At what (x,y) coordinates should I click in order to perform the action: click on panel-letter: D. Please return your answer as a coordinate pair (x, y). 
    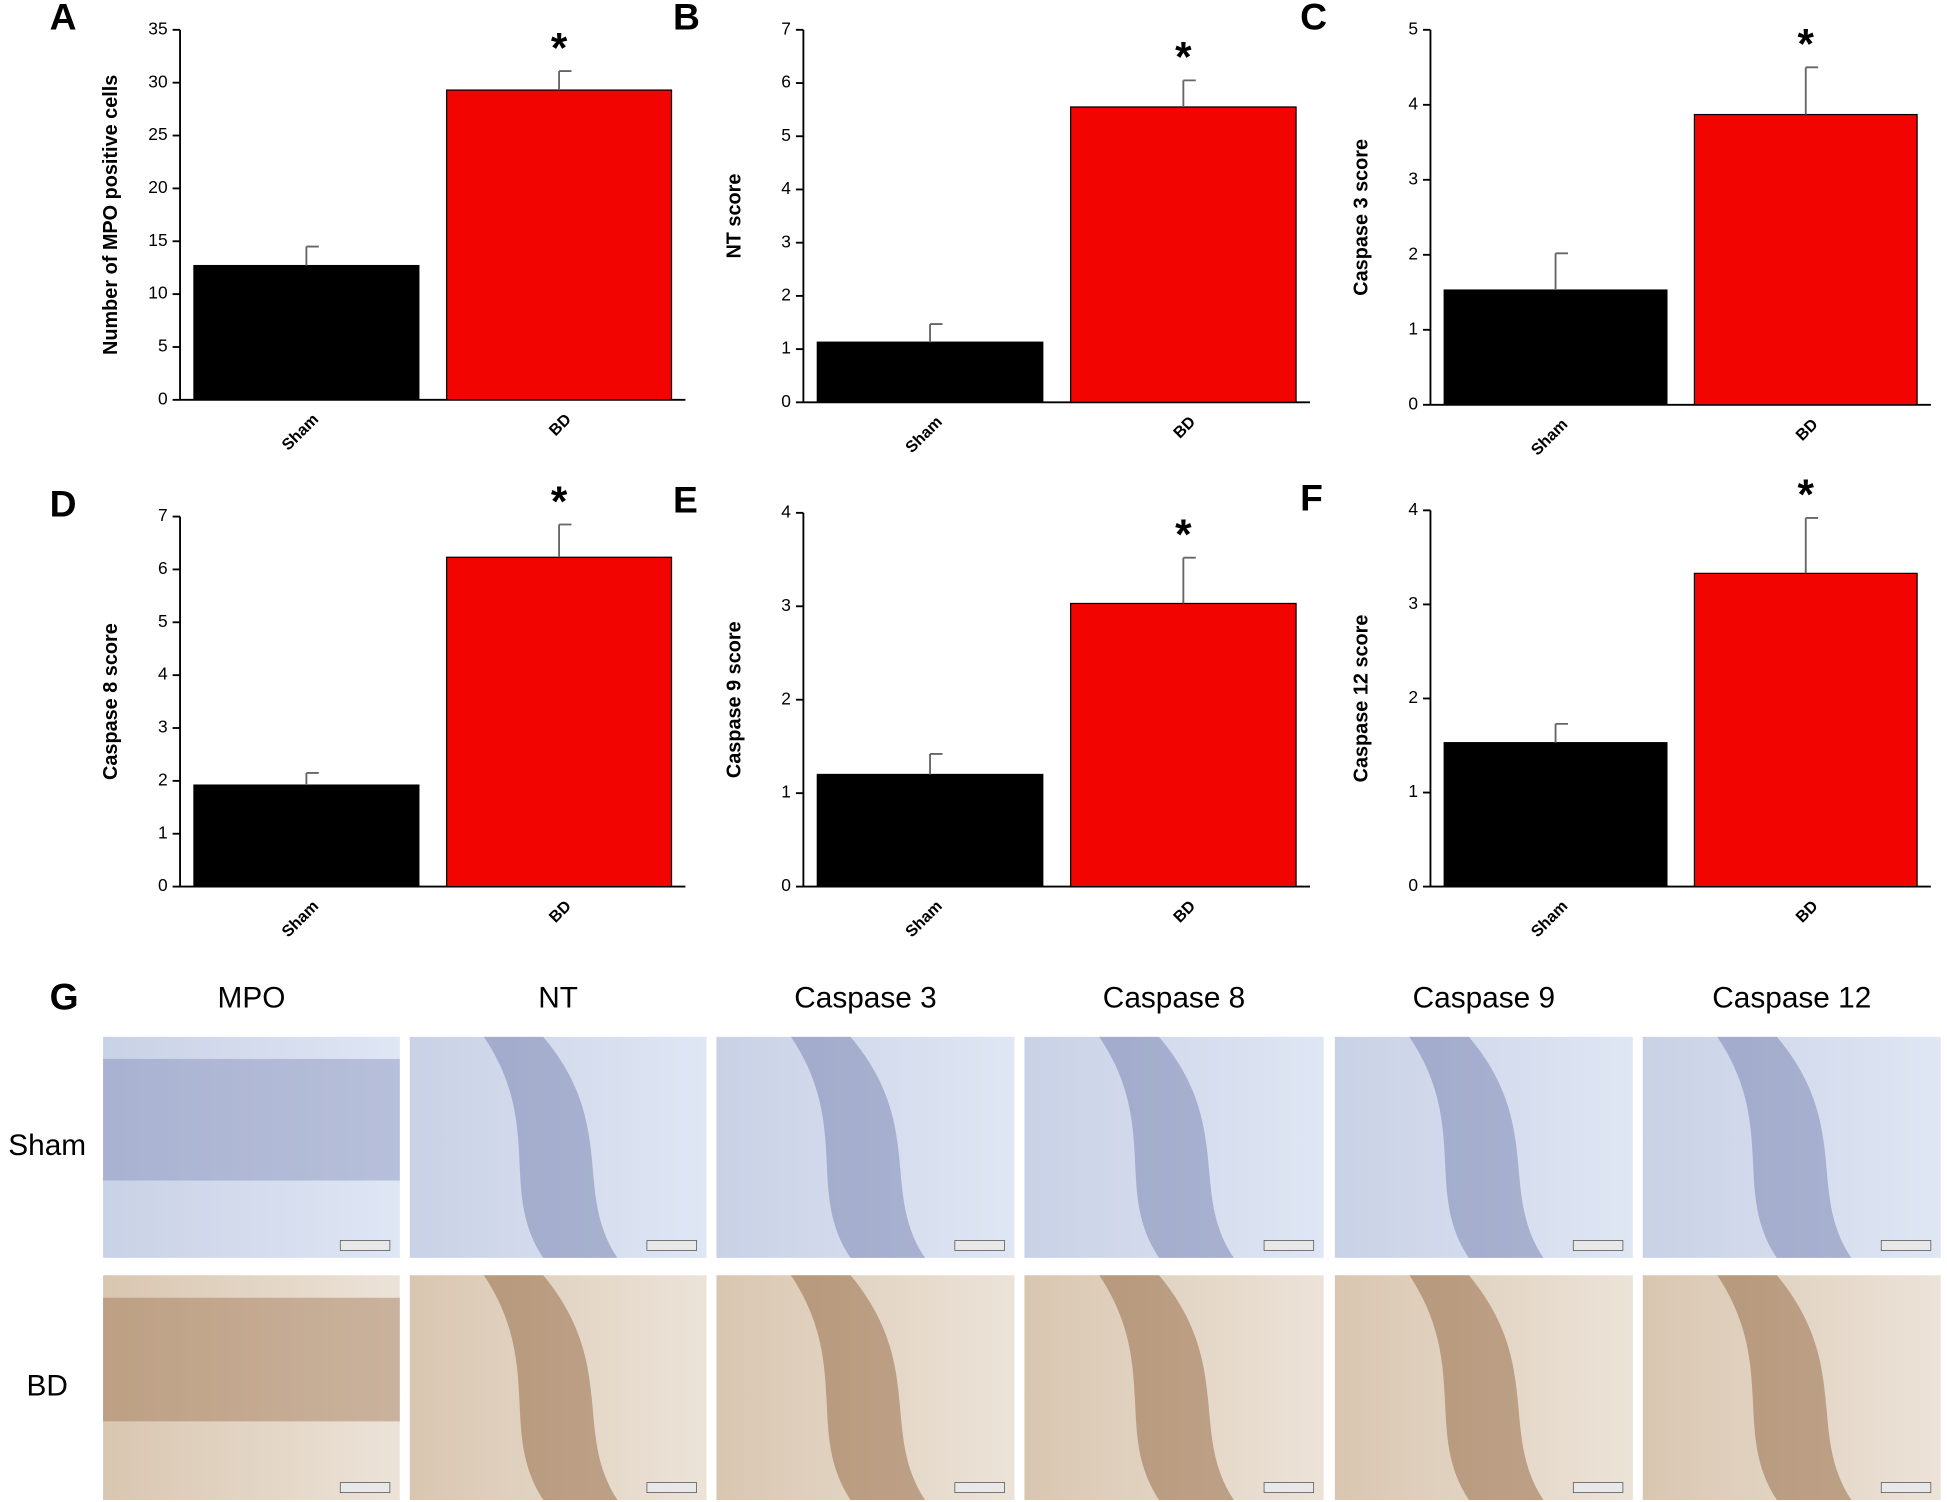
    Looking at the image, I should click on (63, 503).